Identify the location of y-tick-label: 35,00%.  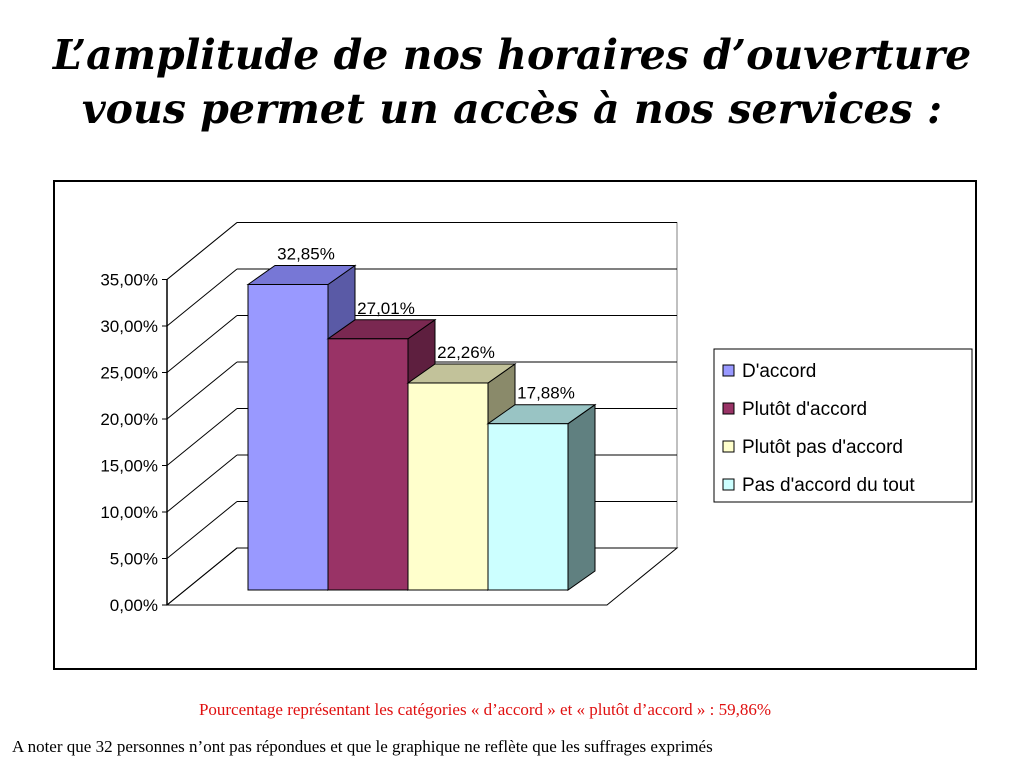
(129, 280).